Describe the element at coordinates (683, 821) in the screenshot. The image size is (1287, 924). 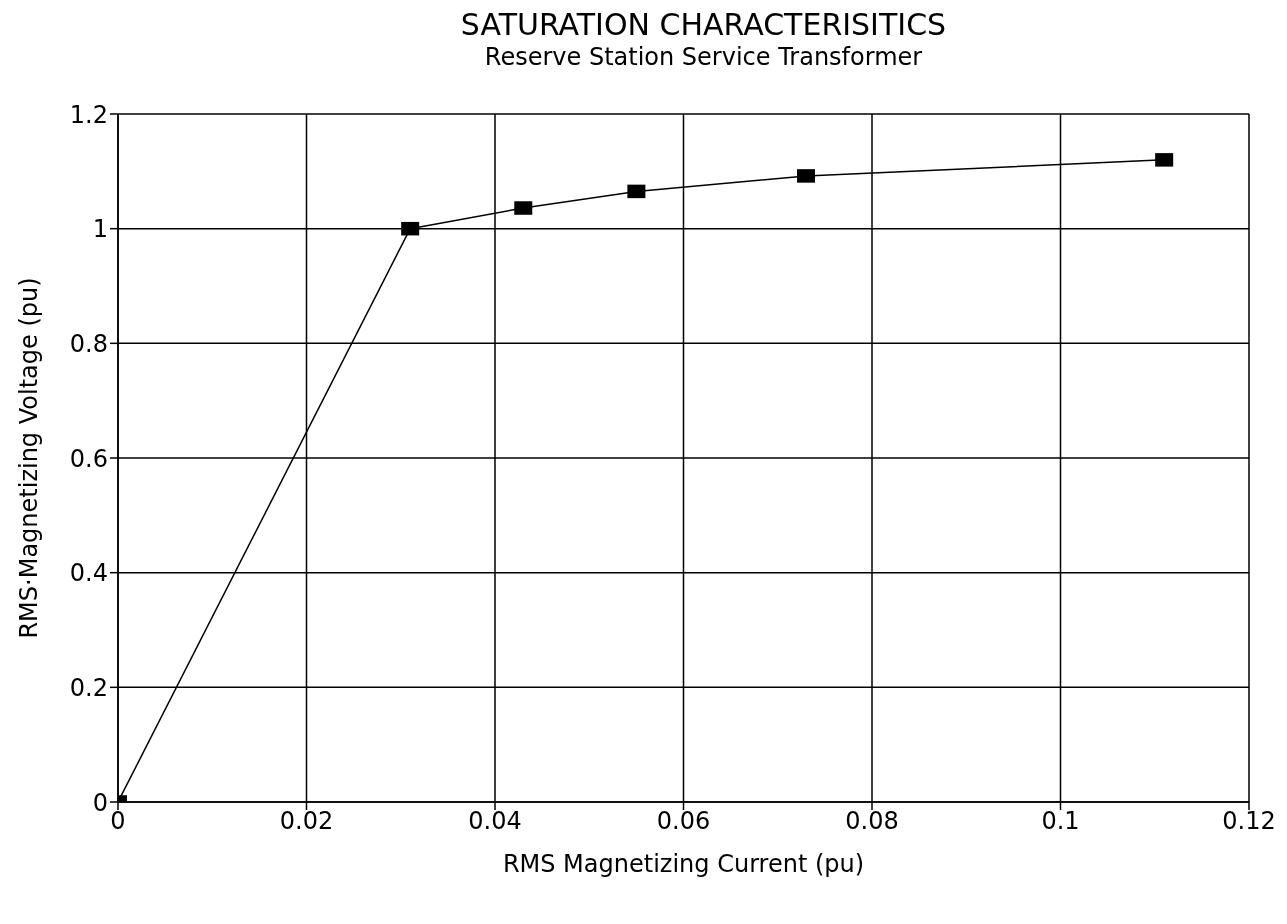
I see `x-tick-label: 0.06` at that location.